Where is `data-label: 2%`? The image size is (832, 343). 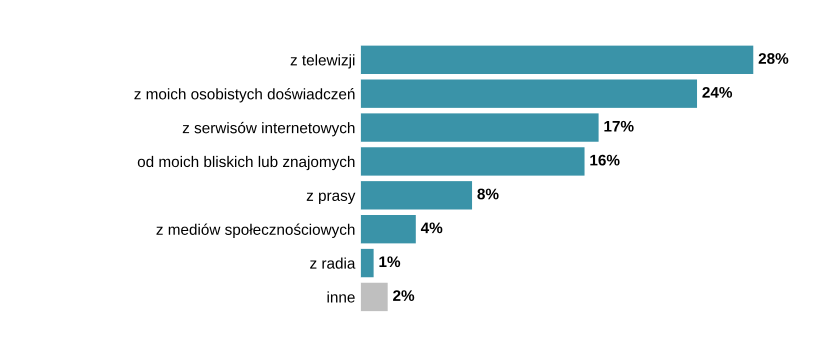
data-label: 2% is located at coordinates (403, 295).